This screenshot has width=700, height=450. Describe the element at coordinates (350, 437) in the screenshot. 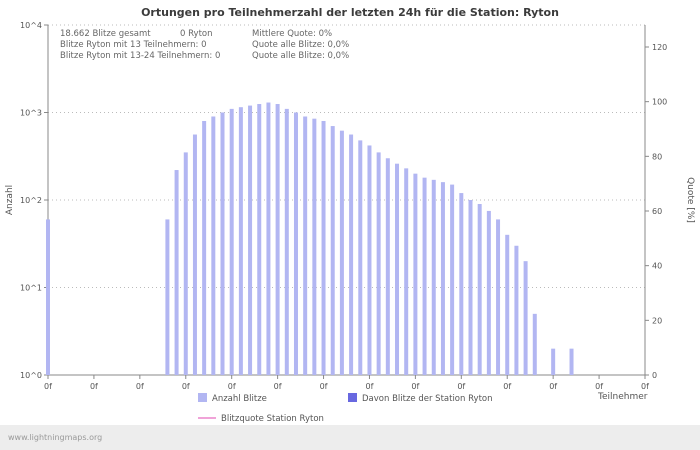

I see `footer-bar: www.lightningmaps.org` at that location.